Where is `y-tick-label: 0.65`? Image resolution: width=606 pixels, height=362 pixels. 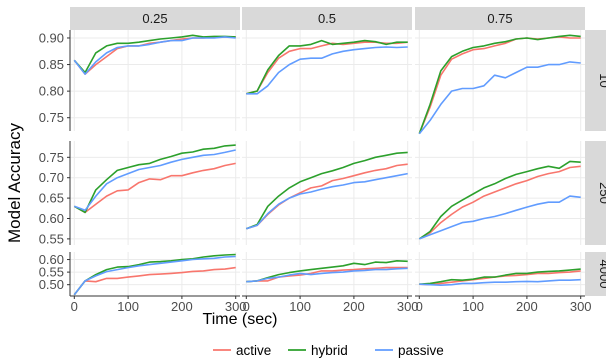
y-tick-label: 0.65 is located at coordinates (51, 198).